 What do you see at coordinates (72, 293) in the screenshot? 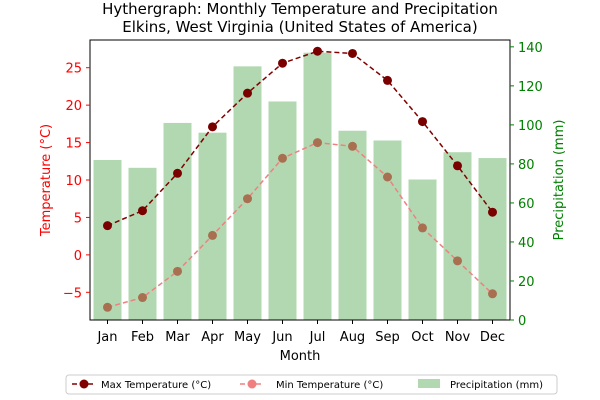
I see `y-left-tick-label: −5` at bounding box center [72, 293].